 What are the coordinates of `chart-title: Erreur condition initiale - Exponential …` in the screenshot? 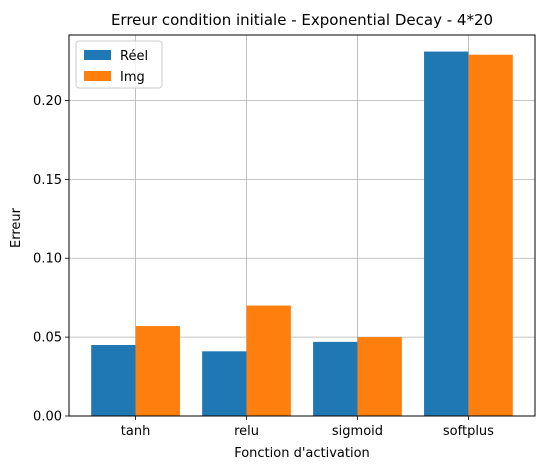 It's located at (302, 20).